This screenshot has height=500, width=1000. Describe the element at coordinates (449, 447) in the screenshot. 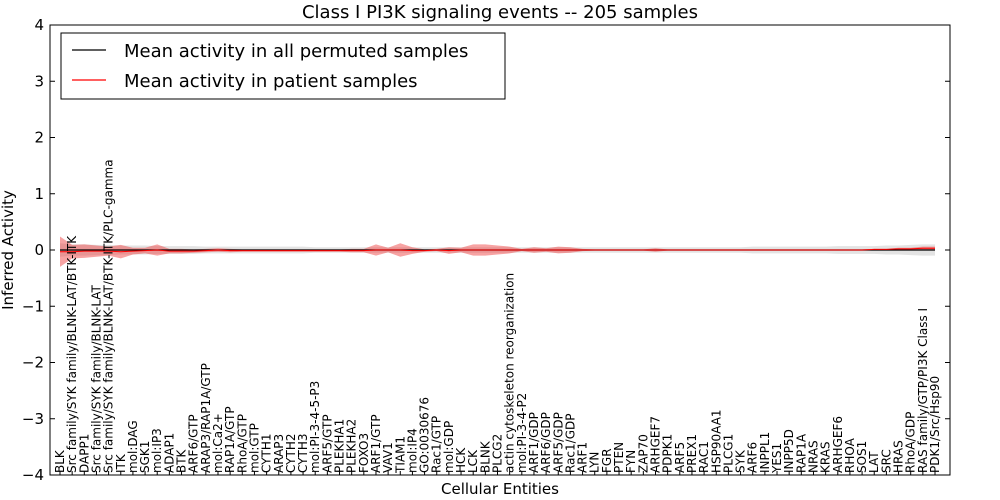

I see `x-tick-label: mol:GDP` at that location.